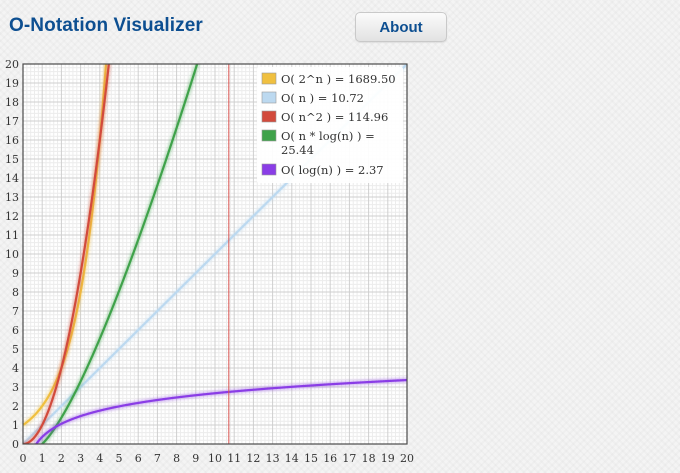  I want to click on legend-label: O( n * log(n) ) =, so click(328, 136).